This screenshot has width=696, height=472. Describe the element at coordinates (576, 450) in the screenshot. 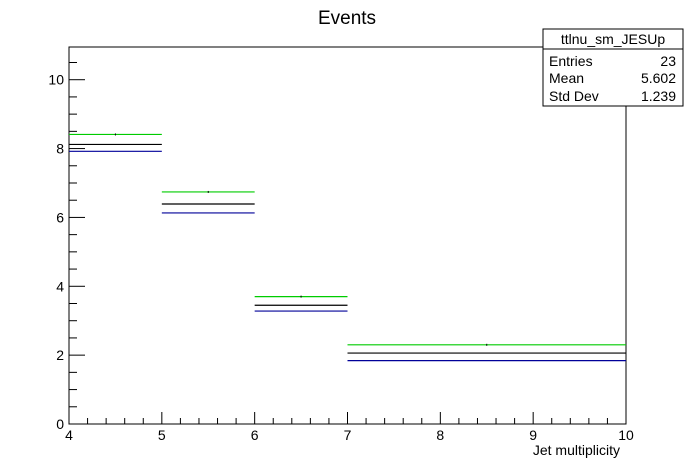

I see `x-axis-title: Jet multiplicity` at that location.